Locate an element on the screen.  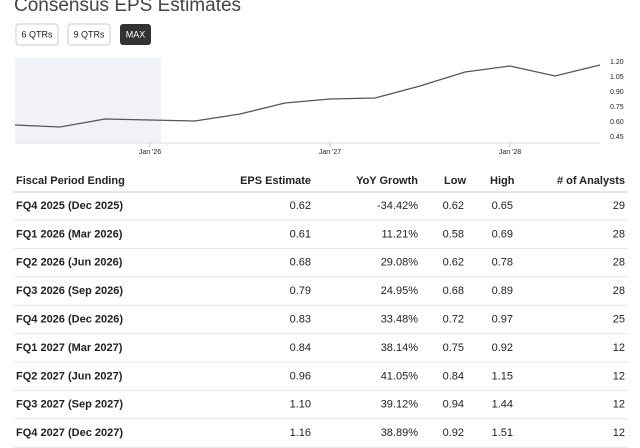
page-title: Consensus EPS Estimates is located at coordinates (127, 8).